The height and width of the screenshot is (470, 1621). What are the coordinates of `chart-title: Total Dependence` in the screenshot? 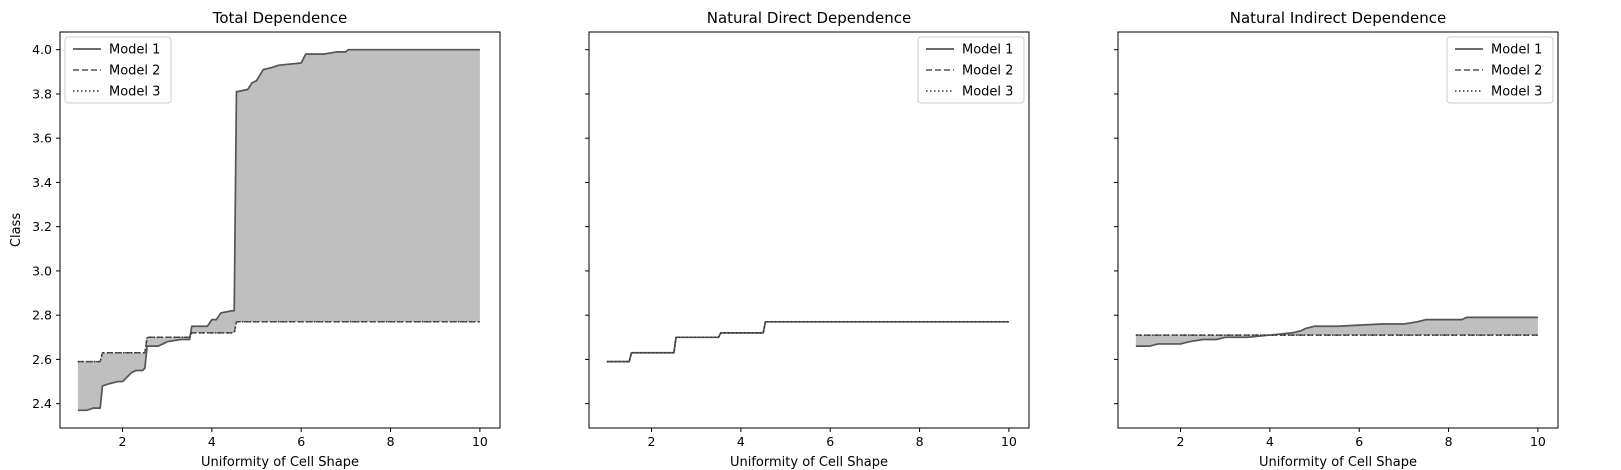 It's located at (280, 18).